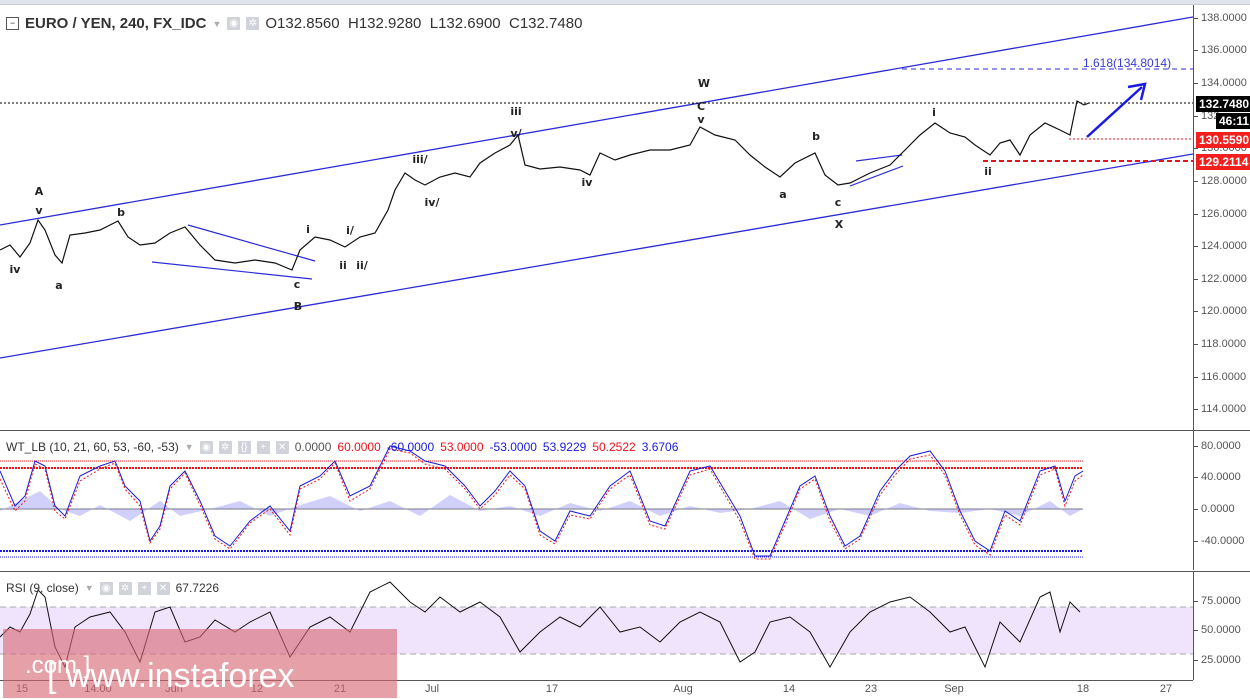 The image size is (1250, 699). I want to click on top-toolbar-strip, so click(625, 2).